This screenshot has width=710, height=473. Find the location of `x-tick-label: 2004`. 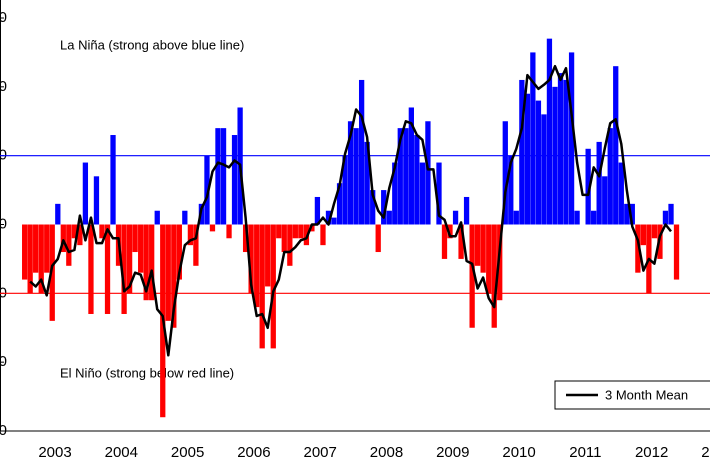

x-tick-label: 2004 is located at coordinates (121, 452).